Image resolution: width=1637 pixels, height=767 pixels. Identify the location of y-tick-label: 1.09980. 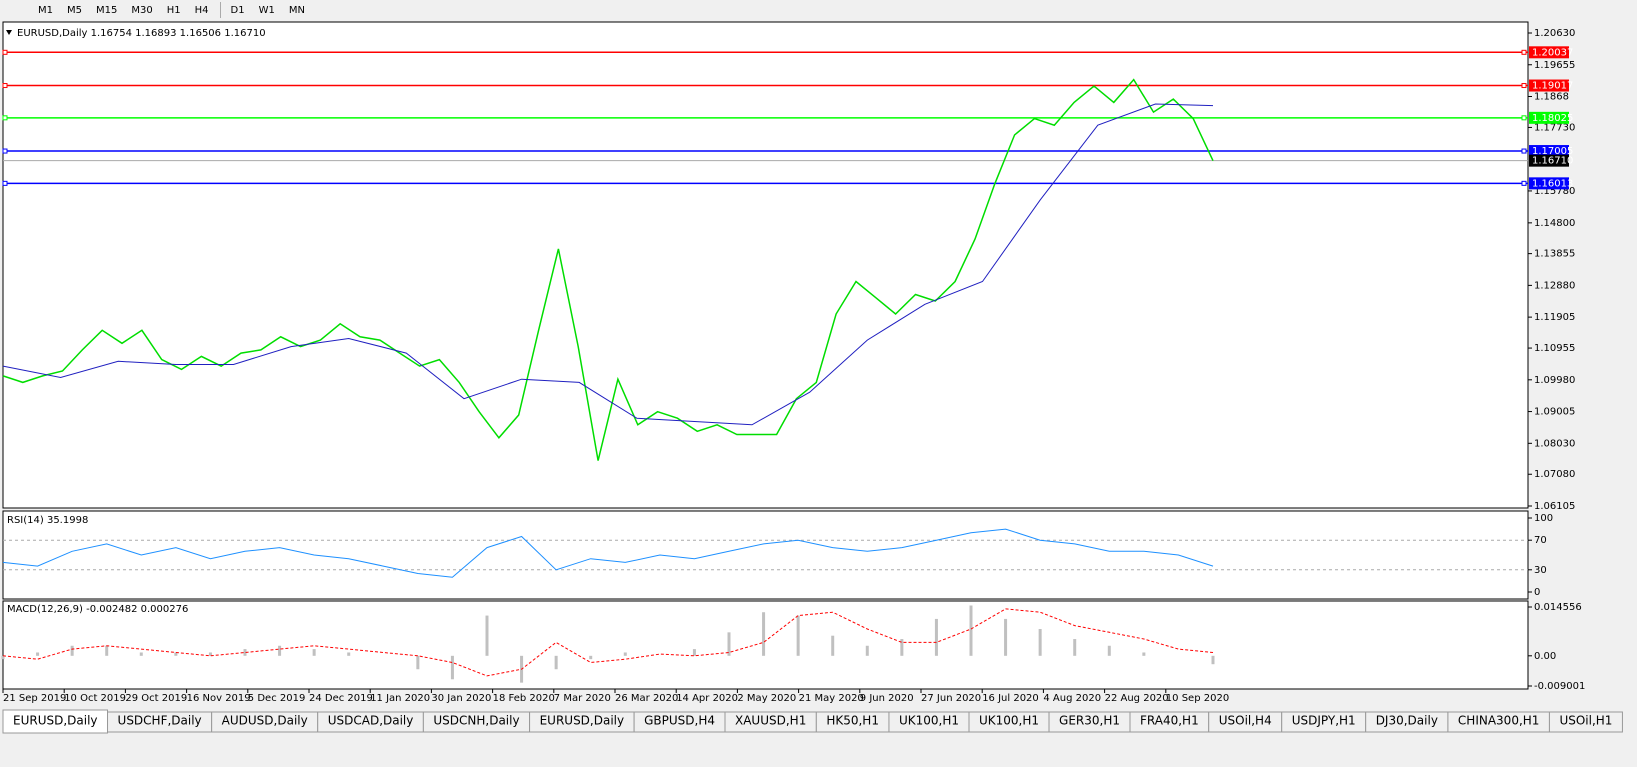
(1554, 380).